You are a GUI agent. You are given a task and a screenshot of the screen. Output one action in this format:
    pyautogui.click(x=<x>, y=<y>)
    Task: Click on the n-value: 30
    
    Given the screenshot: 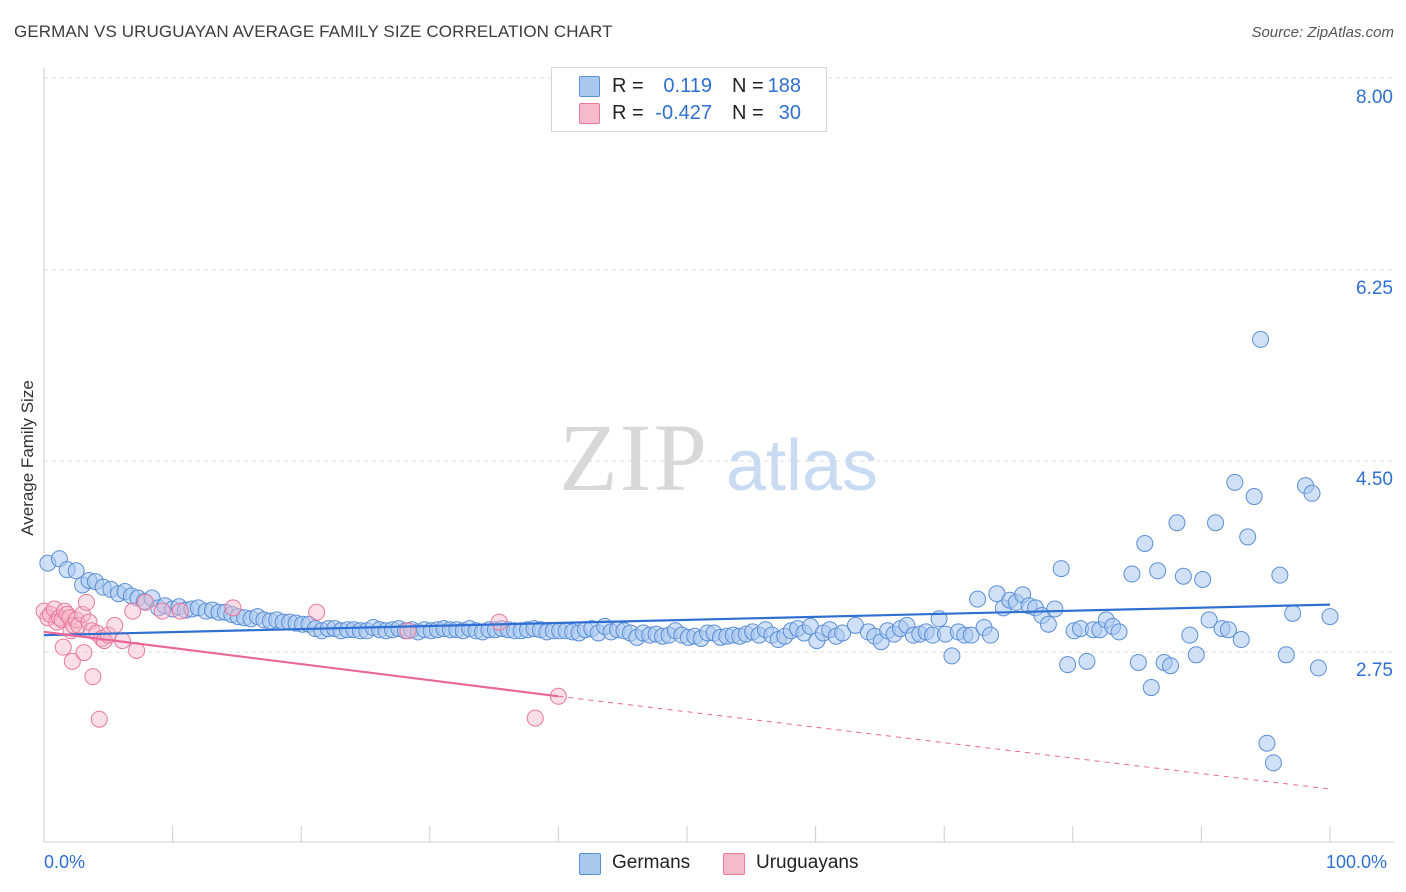 What is the action you would take?
    pyautogui.click(x=789, y=113)
    